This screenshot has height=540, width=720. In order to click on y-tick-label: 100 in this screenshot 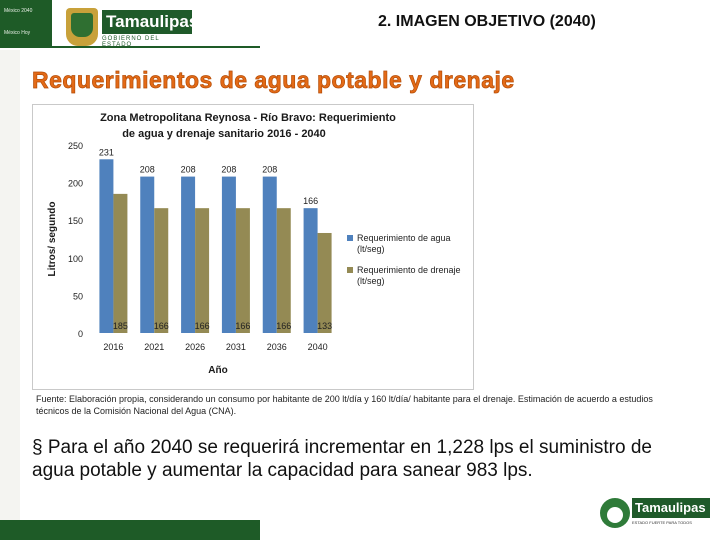, I will do `click(75, 259)`.